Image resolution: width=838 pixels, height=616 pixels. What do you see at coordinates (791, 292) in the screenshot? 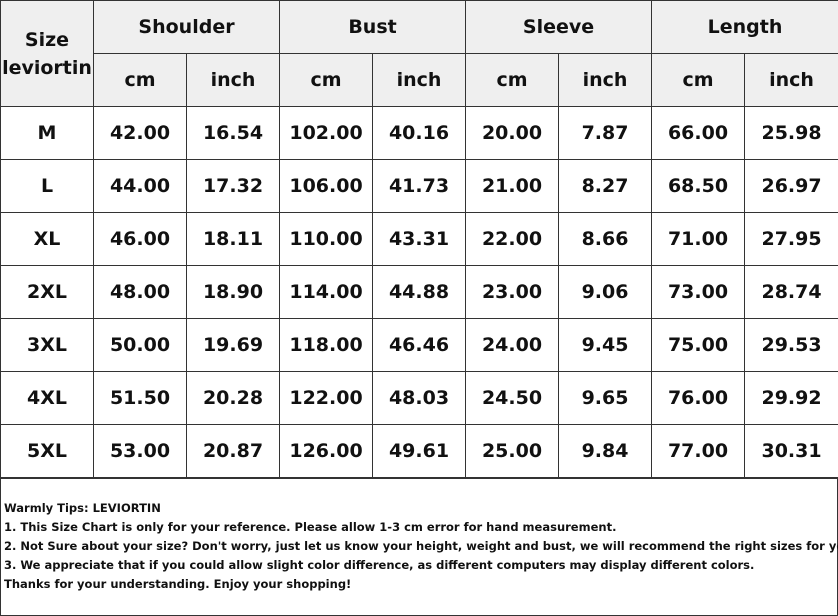
I see `value-cell: 28.74` at bounding box center [791, 292].